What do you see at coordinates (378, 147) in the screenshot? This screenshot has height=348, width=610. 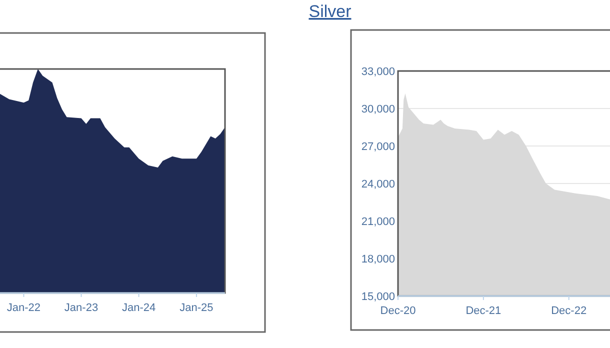 I see `y-tick-label: 27,000` at bounding box center [378, 147].